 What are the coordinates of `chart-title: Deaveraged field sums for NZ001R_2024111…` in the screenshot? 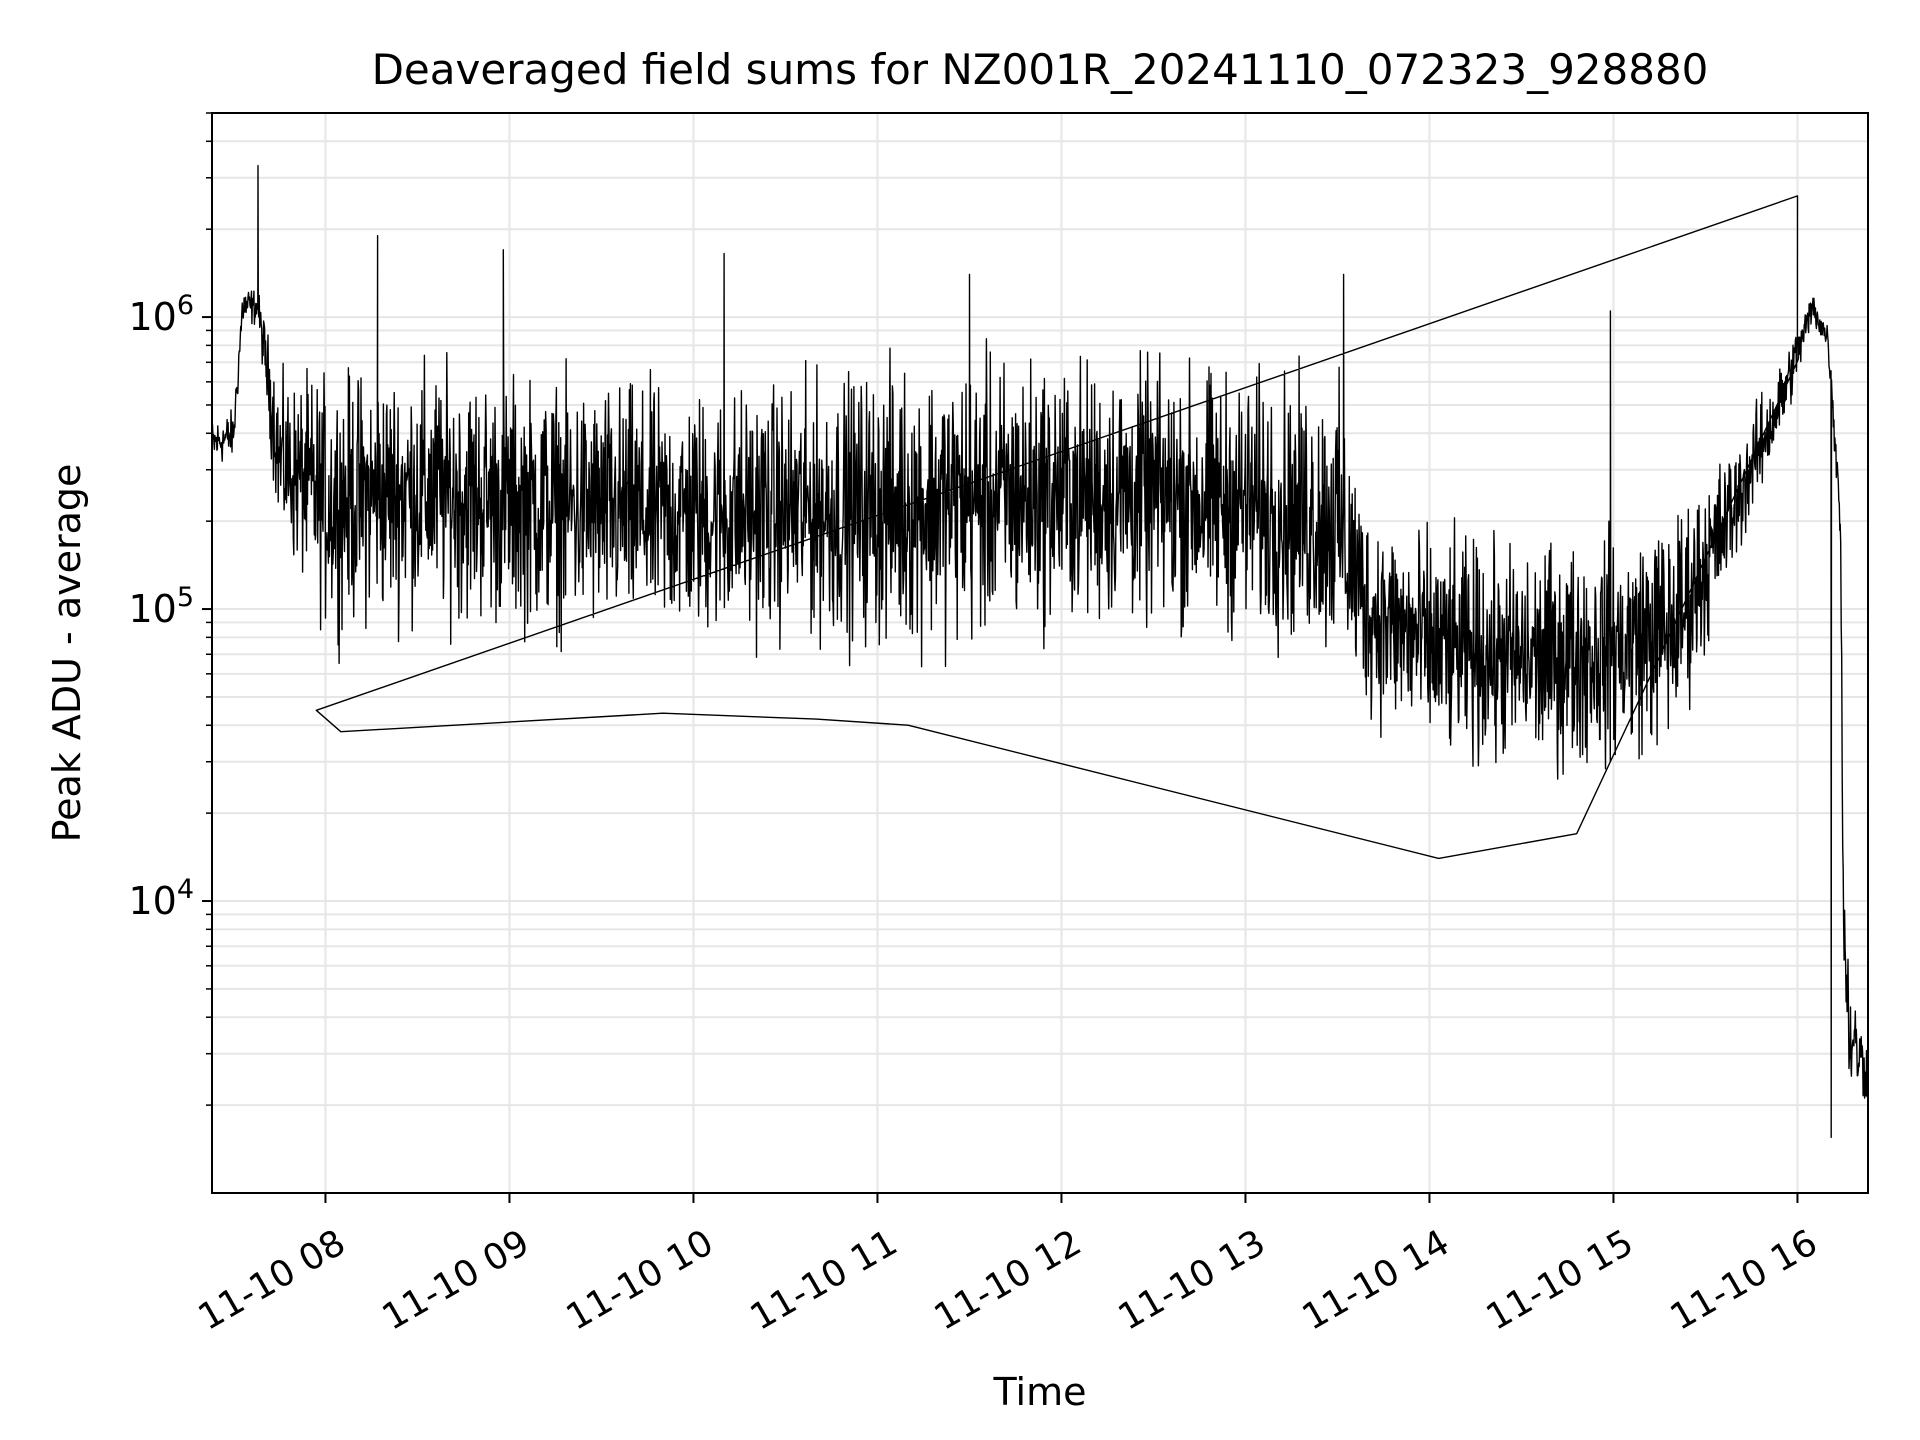 It's located at (1040, 69).